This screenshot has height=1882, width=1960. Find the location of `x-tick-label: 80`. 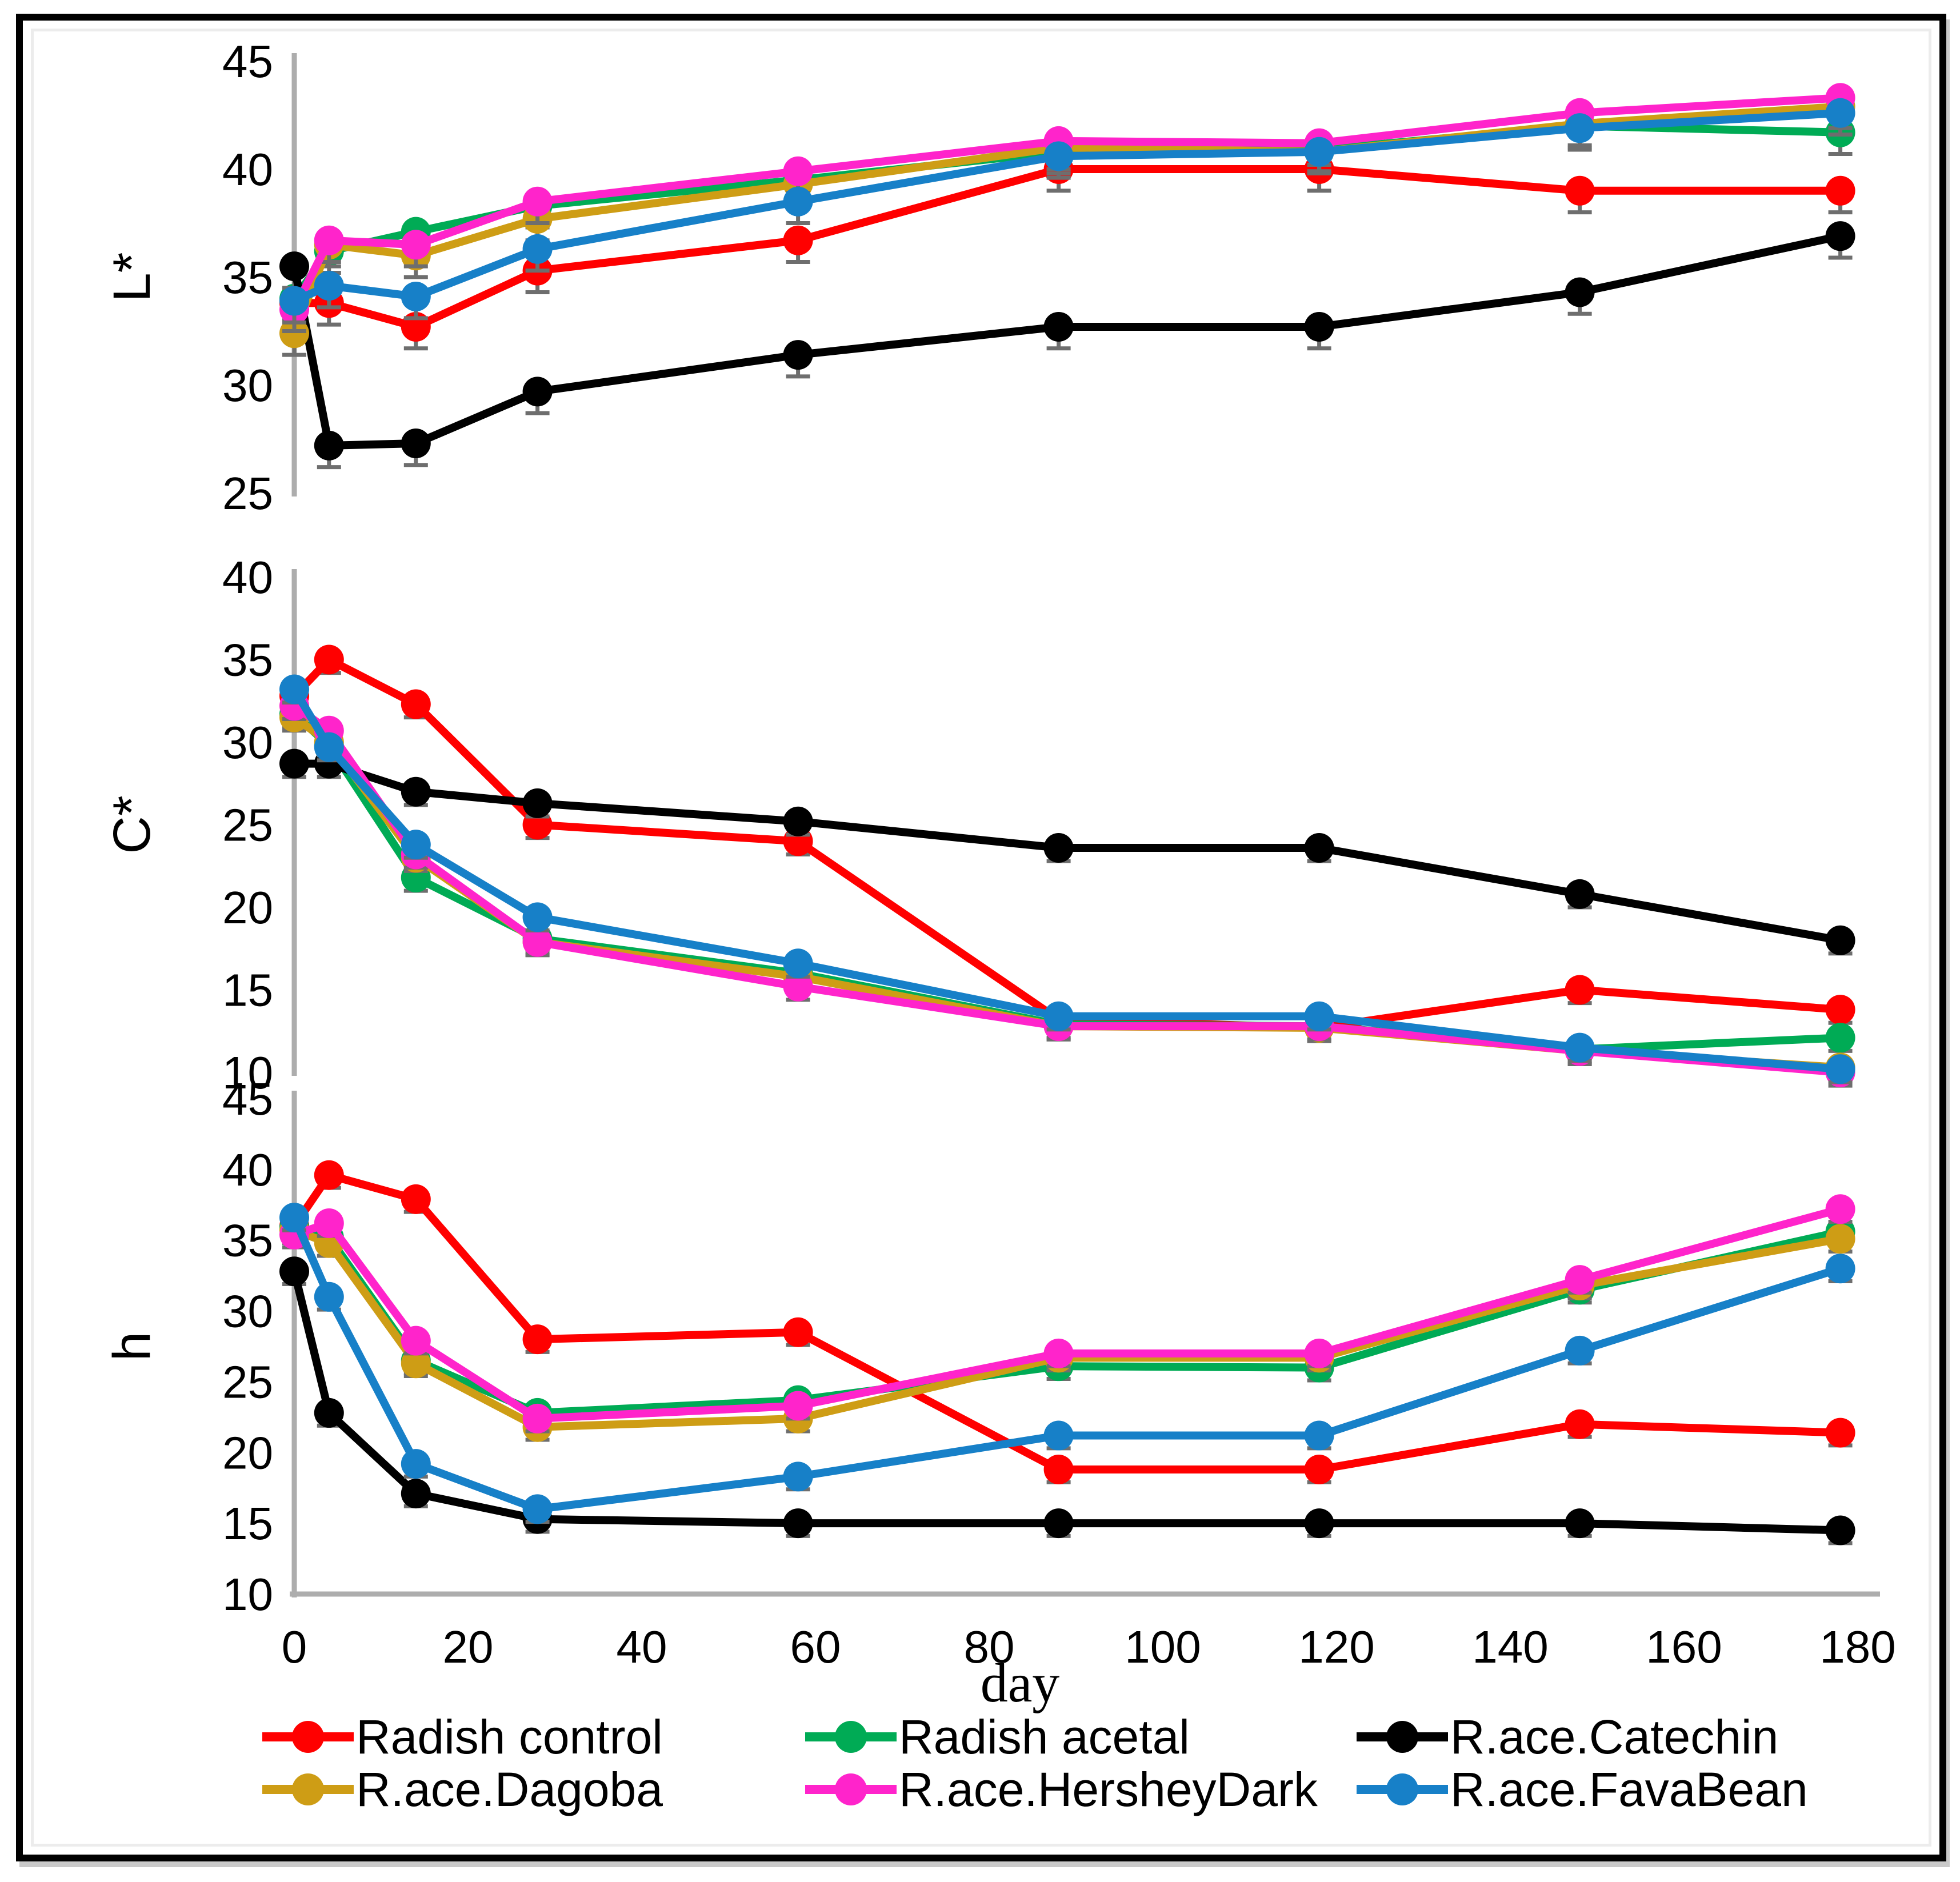

x-tick-label: 80 is located at coordinates (989, 1647).